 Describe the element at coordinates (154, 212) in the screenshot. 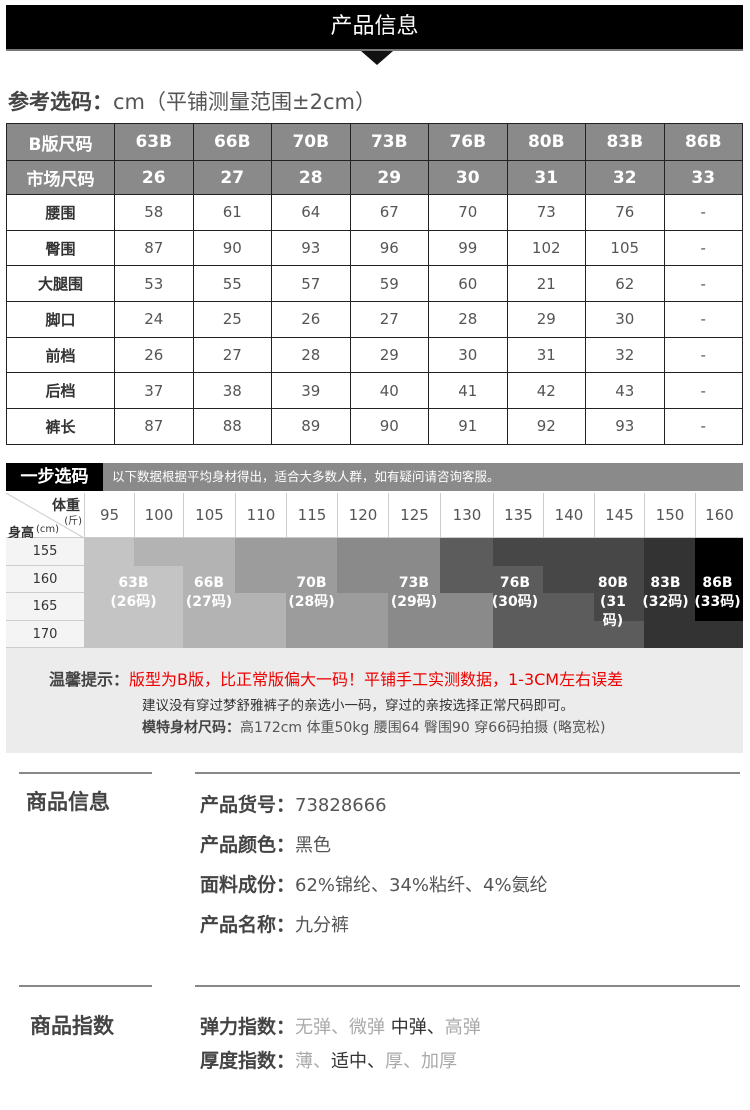

I see `table-cell: 58` at that location.